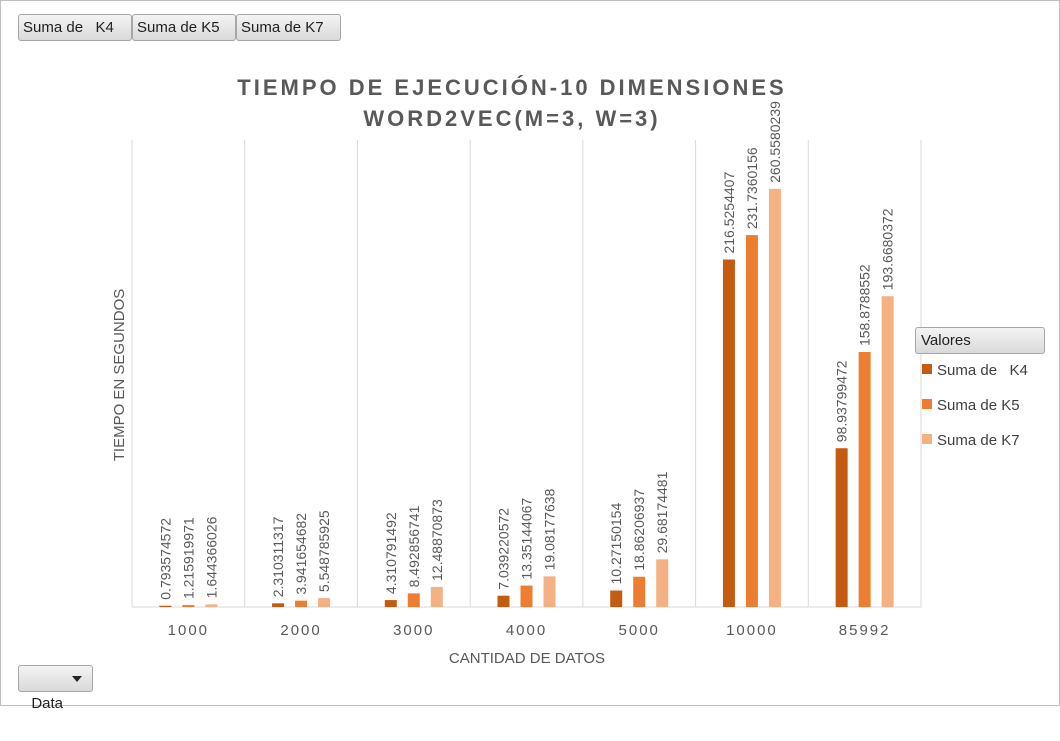  I want to click on legend-item-k7: Suma de K7, so click(971, 442).